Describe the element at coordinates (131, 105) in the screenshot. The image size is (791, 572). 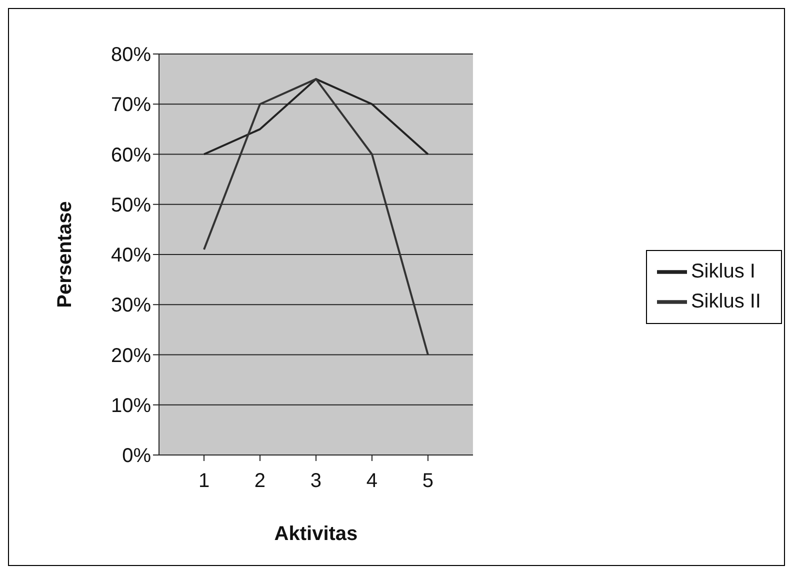
I see `y-tick-label: 70%` at that location.